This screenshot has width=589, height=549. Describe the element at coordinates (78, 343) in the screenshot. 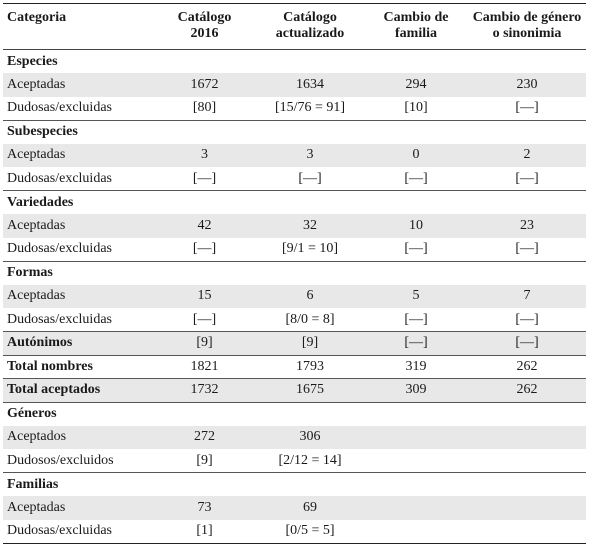

I see `row-label: Autónimos` at that location.